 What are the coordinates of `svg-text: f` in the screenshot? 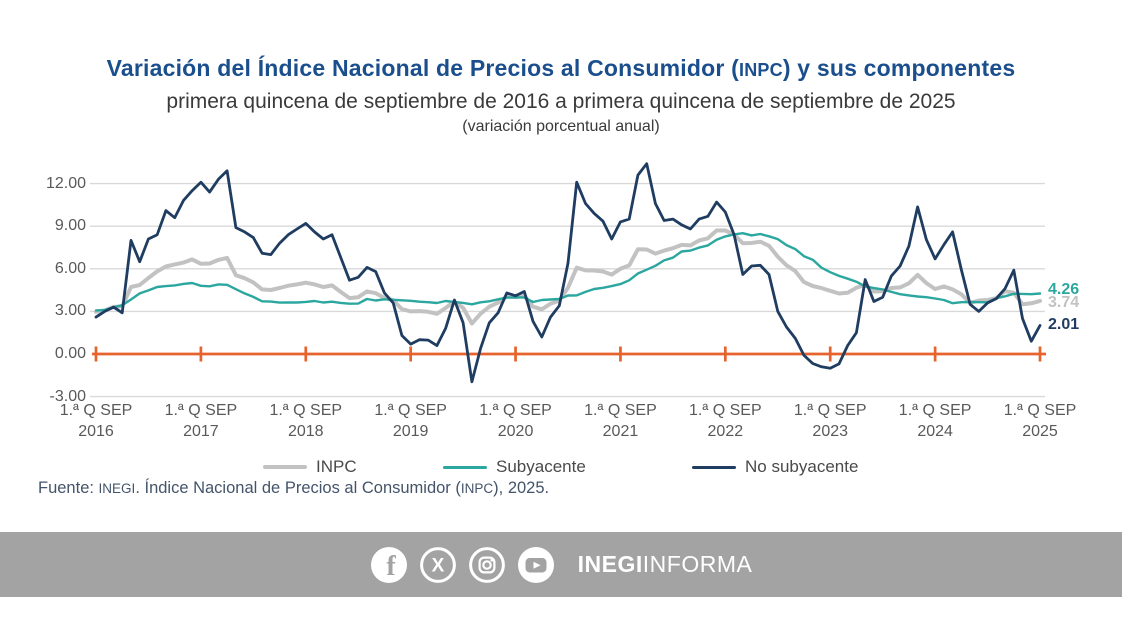 It's located at (391, 566).